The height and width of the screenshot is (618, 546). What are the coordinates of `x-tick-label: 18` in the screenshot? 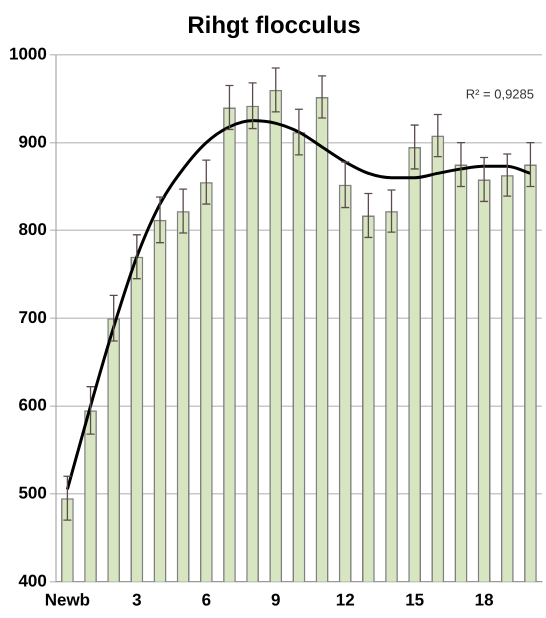 It's located at (484, 600).